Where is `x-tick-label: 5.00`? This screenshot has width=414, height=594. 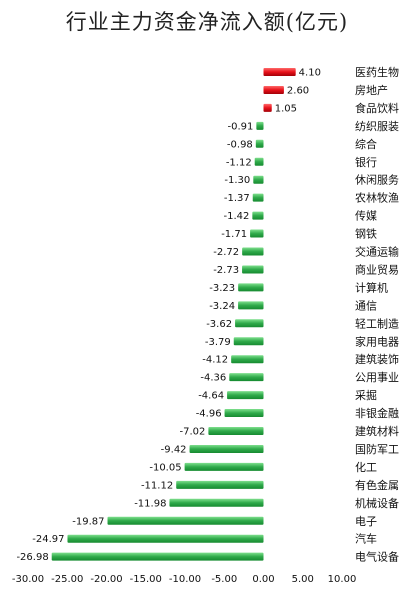
x-tick-label: 5.00 is located at coordinates (303, 579).